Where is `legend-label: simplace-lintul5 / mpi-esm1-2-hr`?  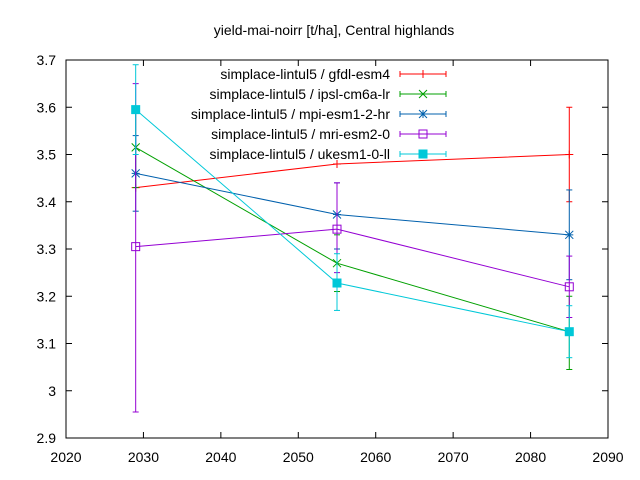
legend-label: simplace-lintul5 / mpi-esm1-2-hr is located at coordinates (291, 114).